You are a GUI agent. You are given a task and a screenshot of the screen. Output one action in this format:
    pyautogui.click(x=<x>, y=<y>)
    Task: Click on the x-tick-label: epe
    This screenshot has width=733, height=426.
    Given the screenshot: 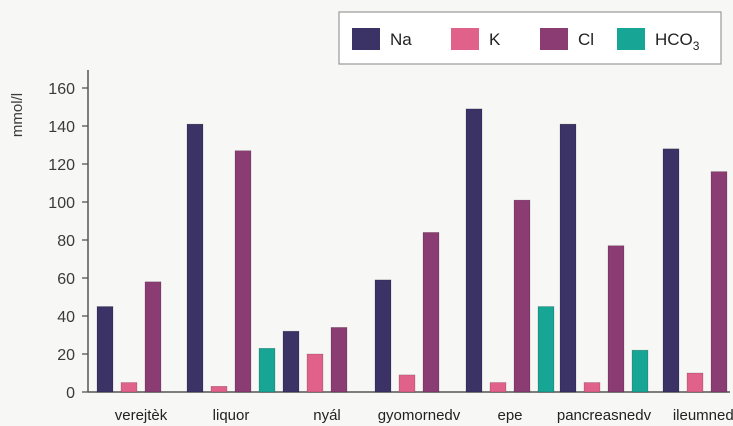 What is the action you would take?
    pyautogui.click(x=509, y=415)
    